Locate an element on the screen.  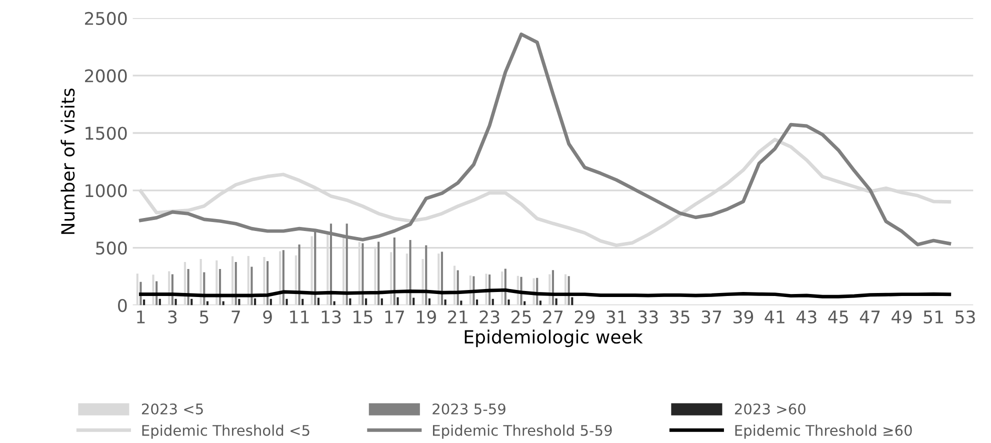
x-tick-label: 43 is located at coordinates (806, 317).